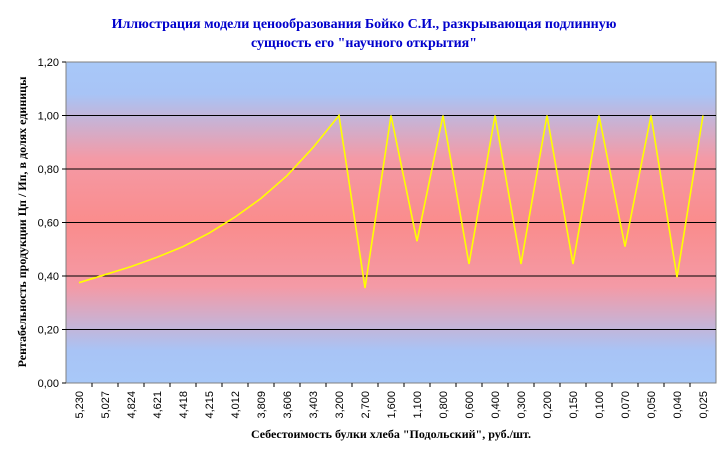  I want to click on x-tick-label: 4,418, so click(184, 405).